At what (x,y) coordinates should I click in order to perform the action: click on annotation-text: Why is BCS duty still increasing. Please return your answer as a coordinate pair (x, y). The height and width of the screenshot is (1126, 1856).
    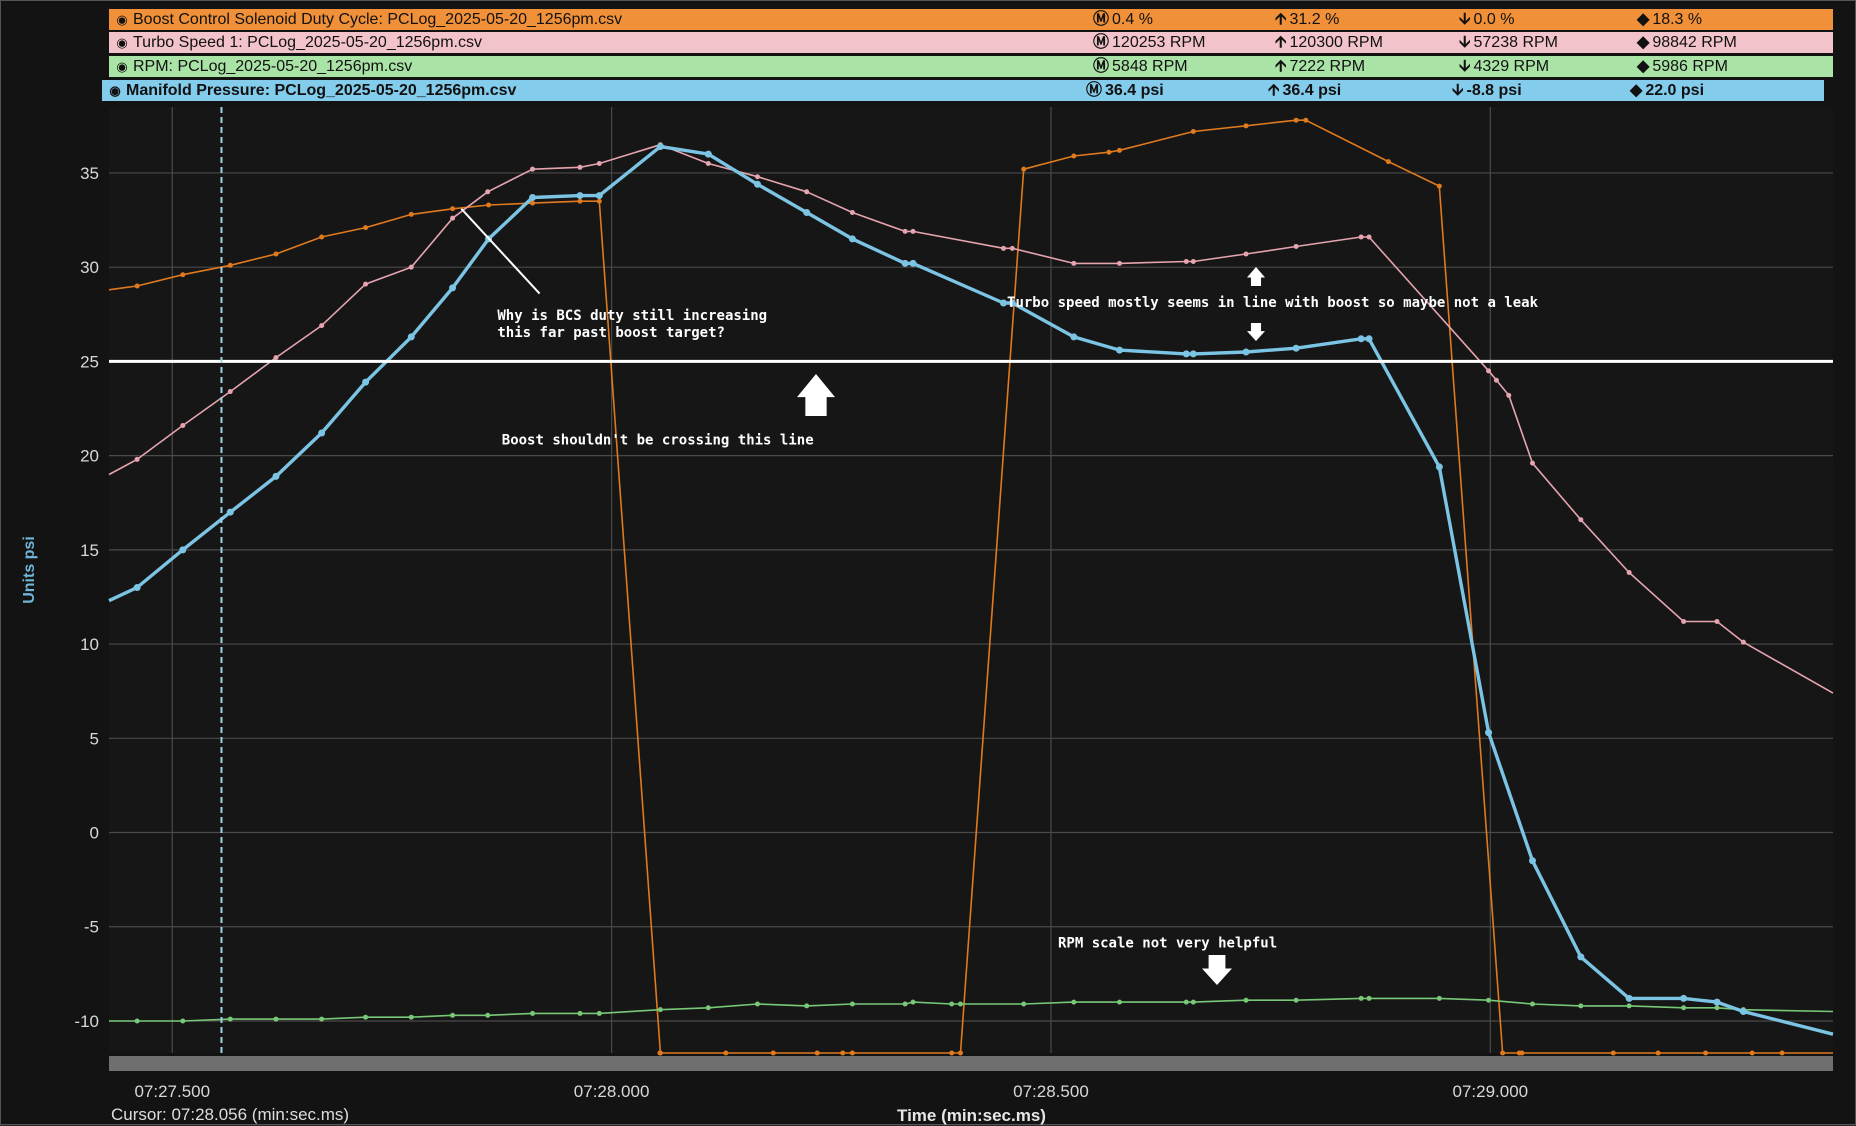
    Looking at the image, I should click on (632, 316).